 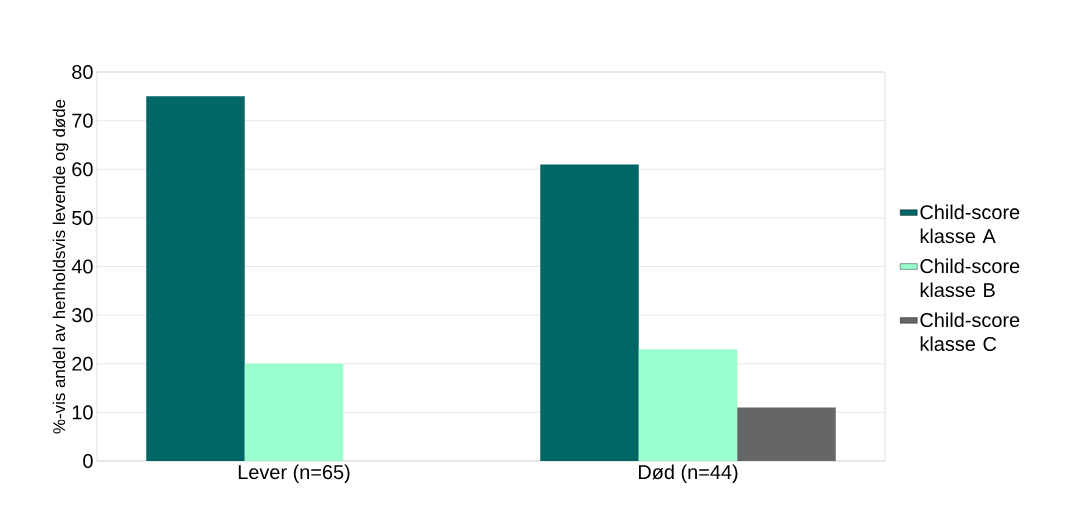 What do you see at coordinates (970, 331) in the screenshot?
I see `legend-label: Child-score klasse C` at bounding box center [970, 331].